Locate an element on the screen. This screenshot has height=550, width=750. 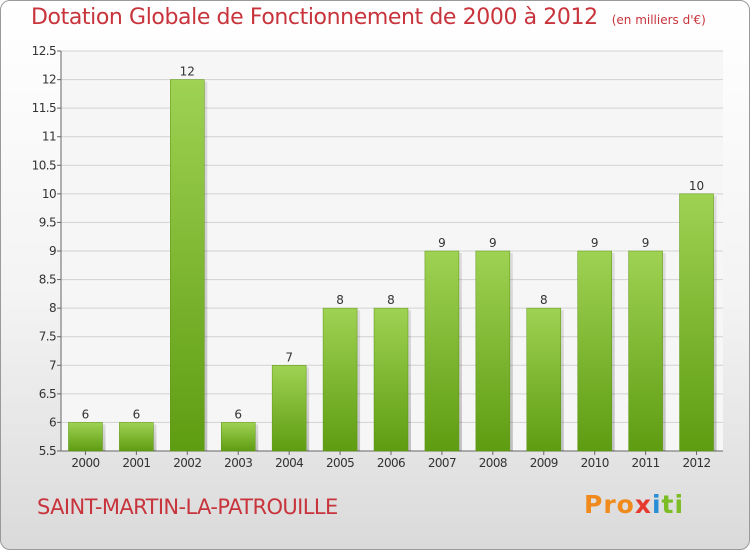
x-tick-label-2007: 2007 is located at coordinates (442, 463).